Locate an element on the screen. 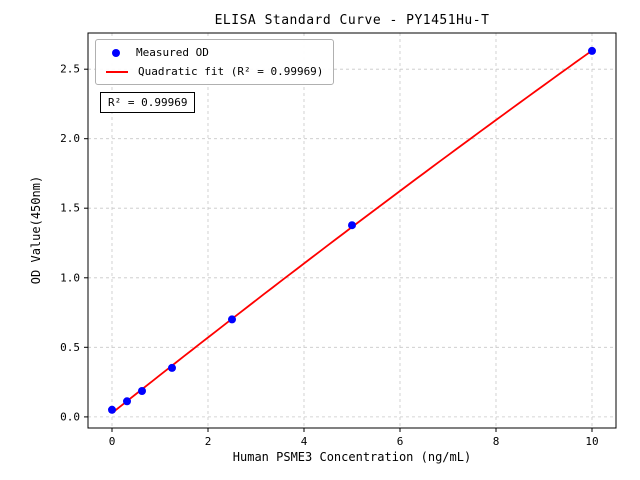 Image resolution: width=640 pixels, height=480 pixels. chart-title: ELISA Standard Curve - PY1451Hu-T is located at coordinates (352, 20).